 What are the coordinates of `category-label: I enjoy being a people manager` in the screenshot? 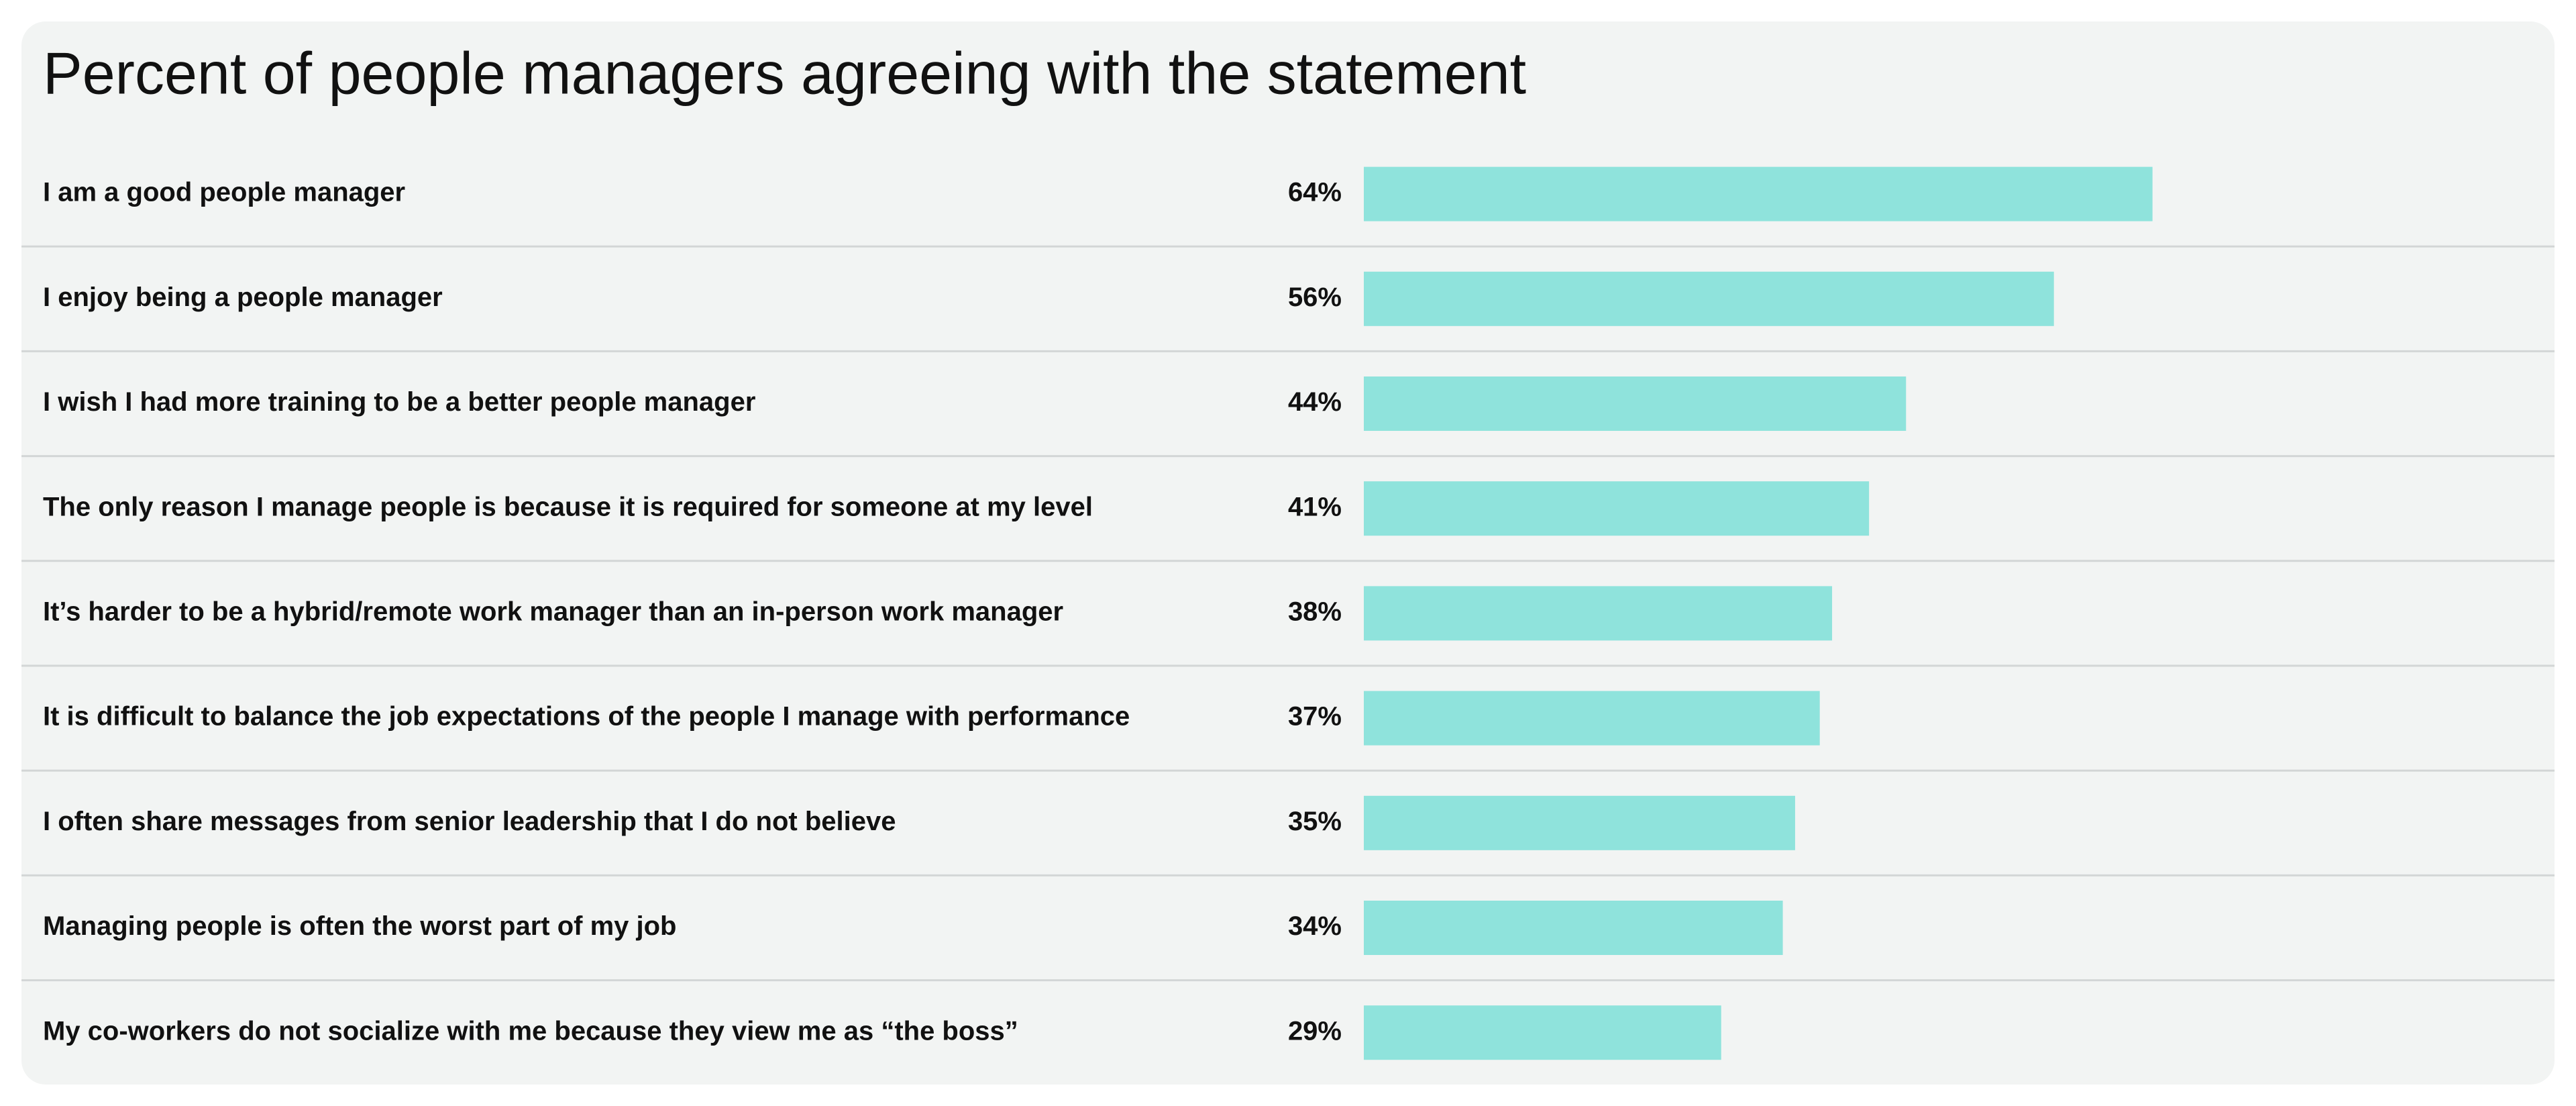 It's located at (243, 297).